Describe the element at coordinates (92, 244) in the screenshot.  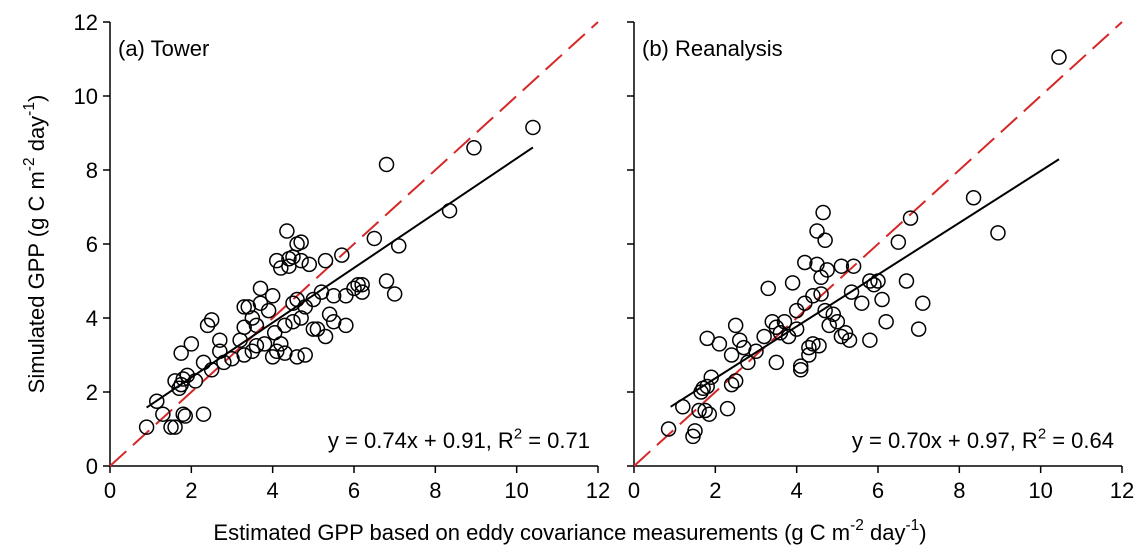
I see `y-tick-label: 6` at that location.